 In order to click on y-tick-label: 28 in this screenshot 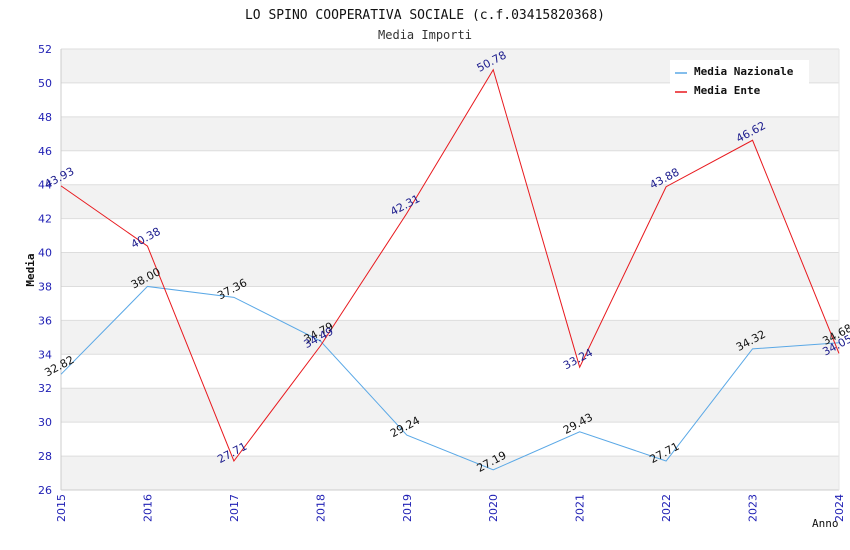, I will do `click(45, 456)`.